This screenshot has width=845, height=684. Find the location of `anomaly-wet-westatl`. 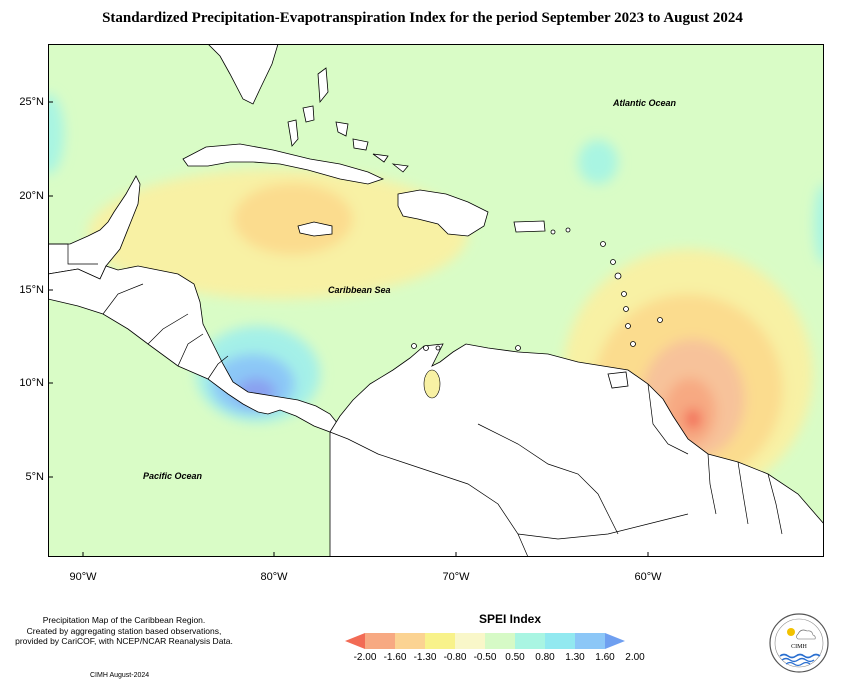

anomaly-wet-westatl is located at coordinates (56, 134).